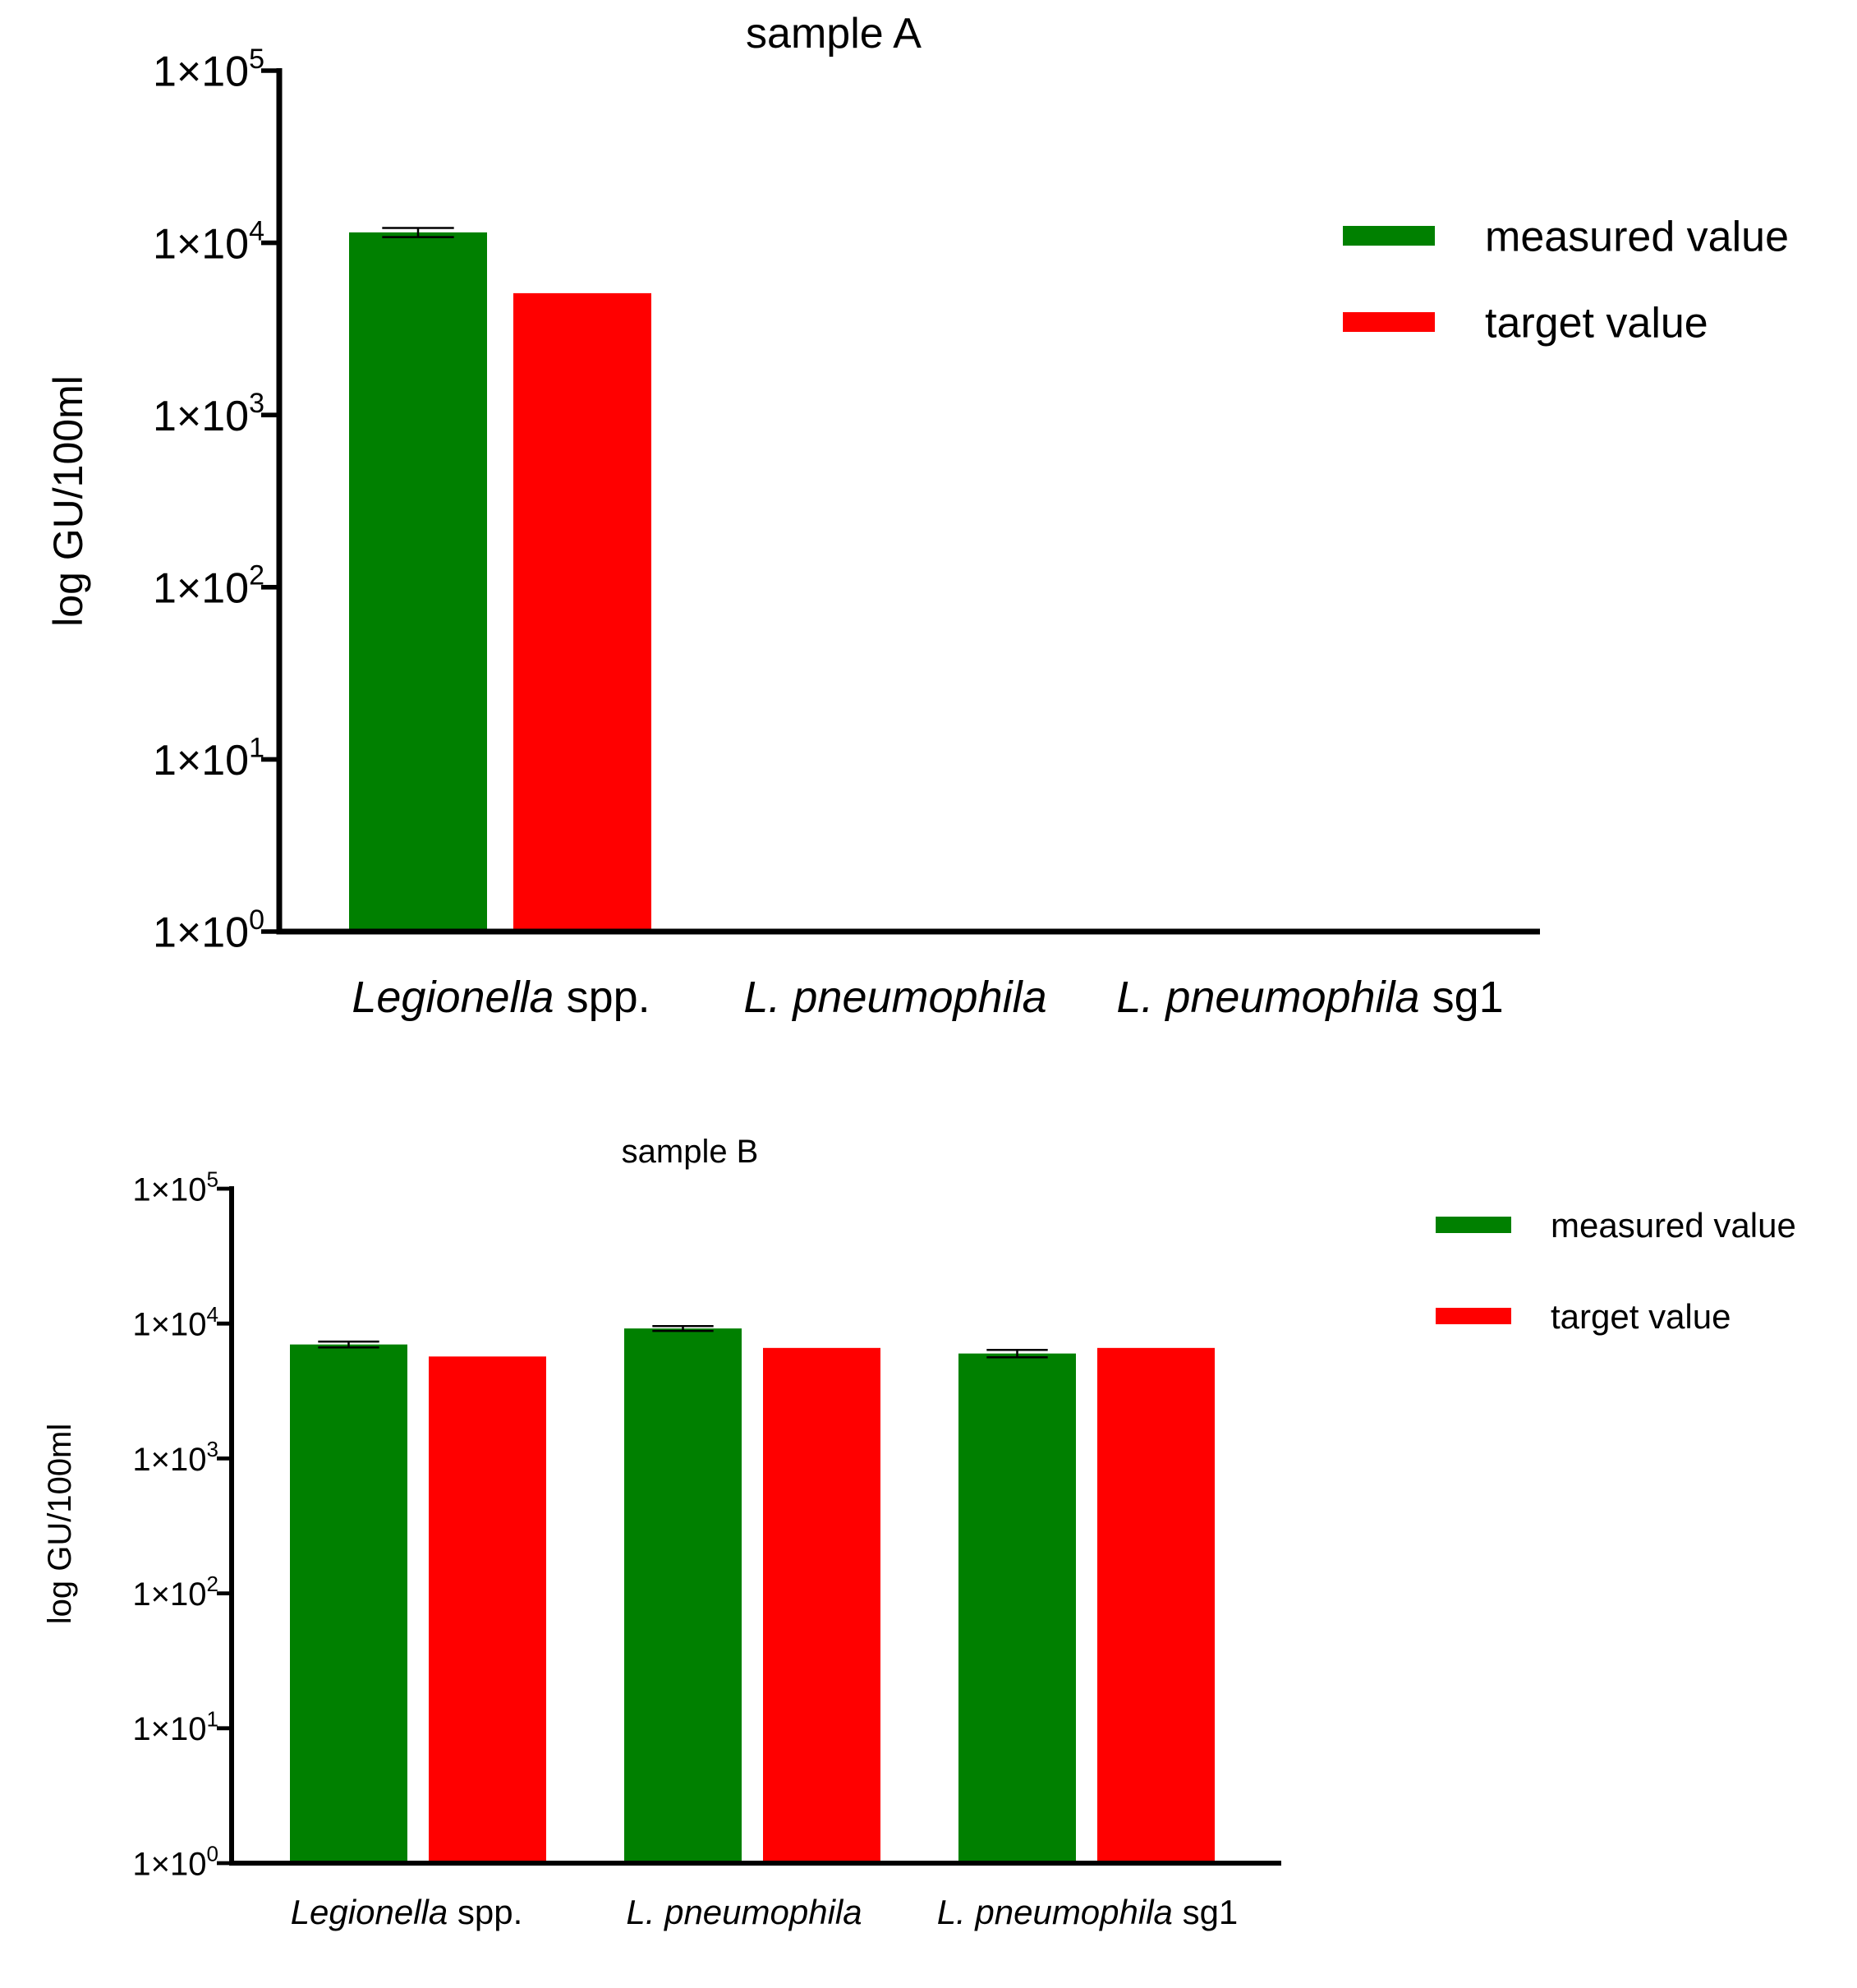 This screenshot has width=1857, height=1988. What do you see at coordinates (834, 34) in the screenshot?
I see `chart-title: sample A` at bounding box center [834, 34].